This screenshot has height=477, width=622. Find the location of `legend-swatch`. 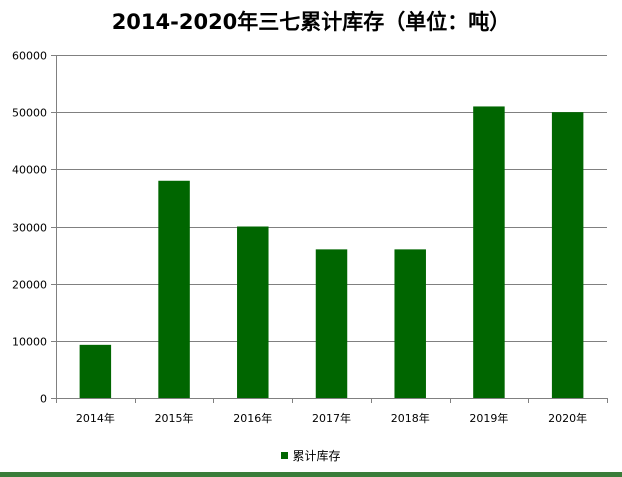

legend-swatch is located at coordinates (285, 455).